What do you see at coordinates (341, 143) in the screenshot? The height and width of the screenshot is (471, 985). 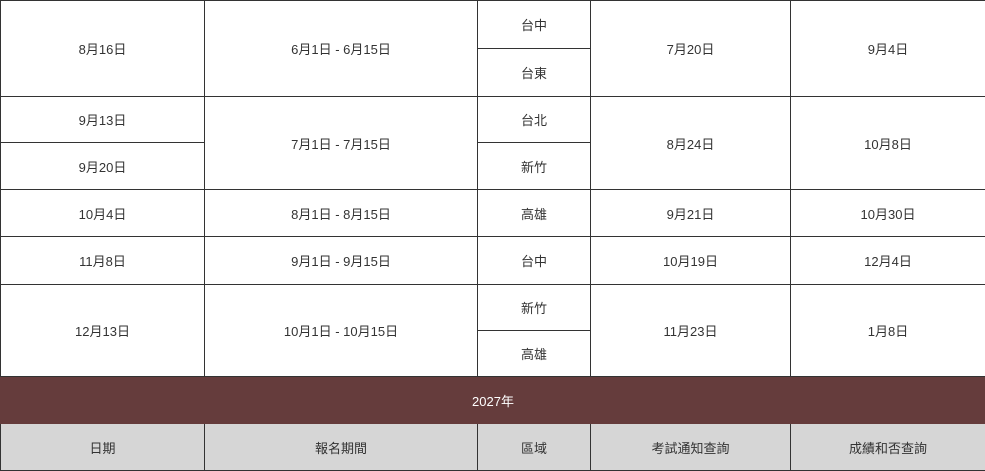 I see `cell-period: 7月1日 - 7月15日` at bounding box center [341, 143].